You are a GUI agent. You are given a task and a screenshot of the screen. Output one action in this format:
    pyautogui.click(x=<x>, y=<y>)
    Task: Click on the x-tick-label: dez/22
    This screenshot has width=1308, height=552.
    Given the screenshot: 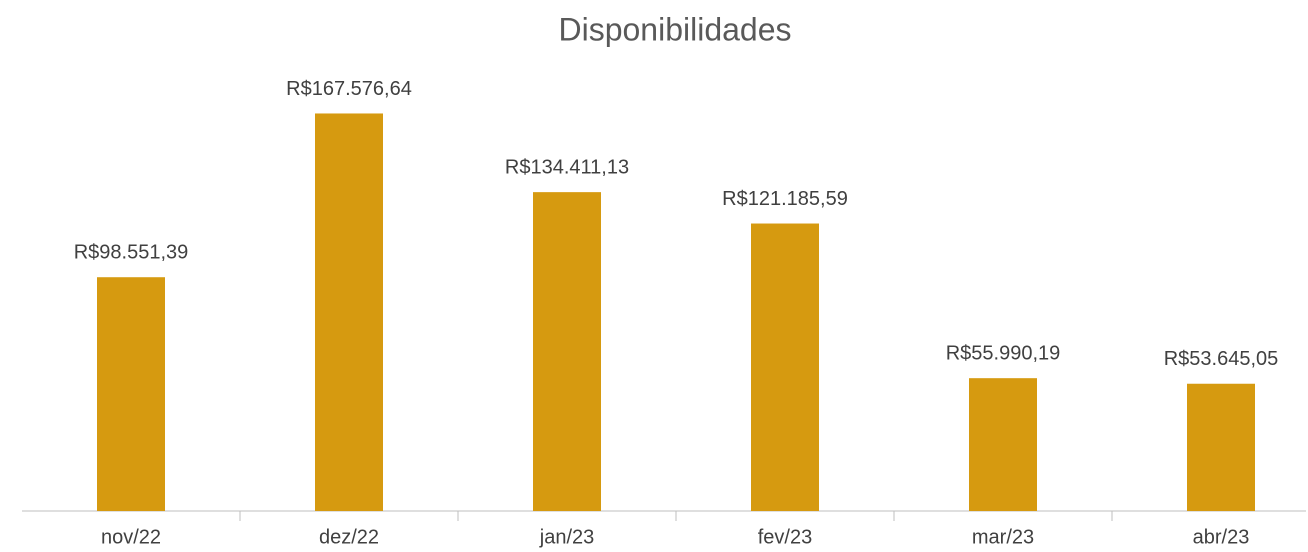 What is the action you would take?
    pyautogui.click(x=349, y=537)
    